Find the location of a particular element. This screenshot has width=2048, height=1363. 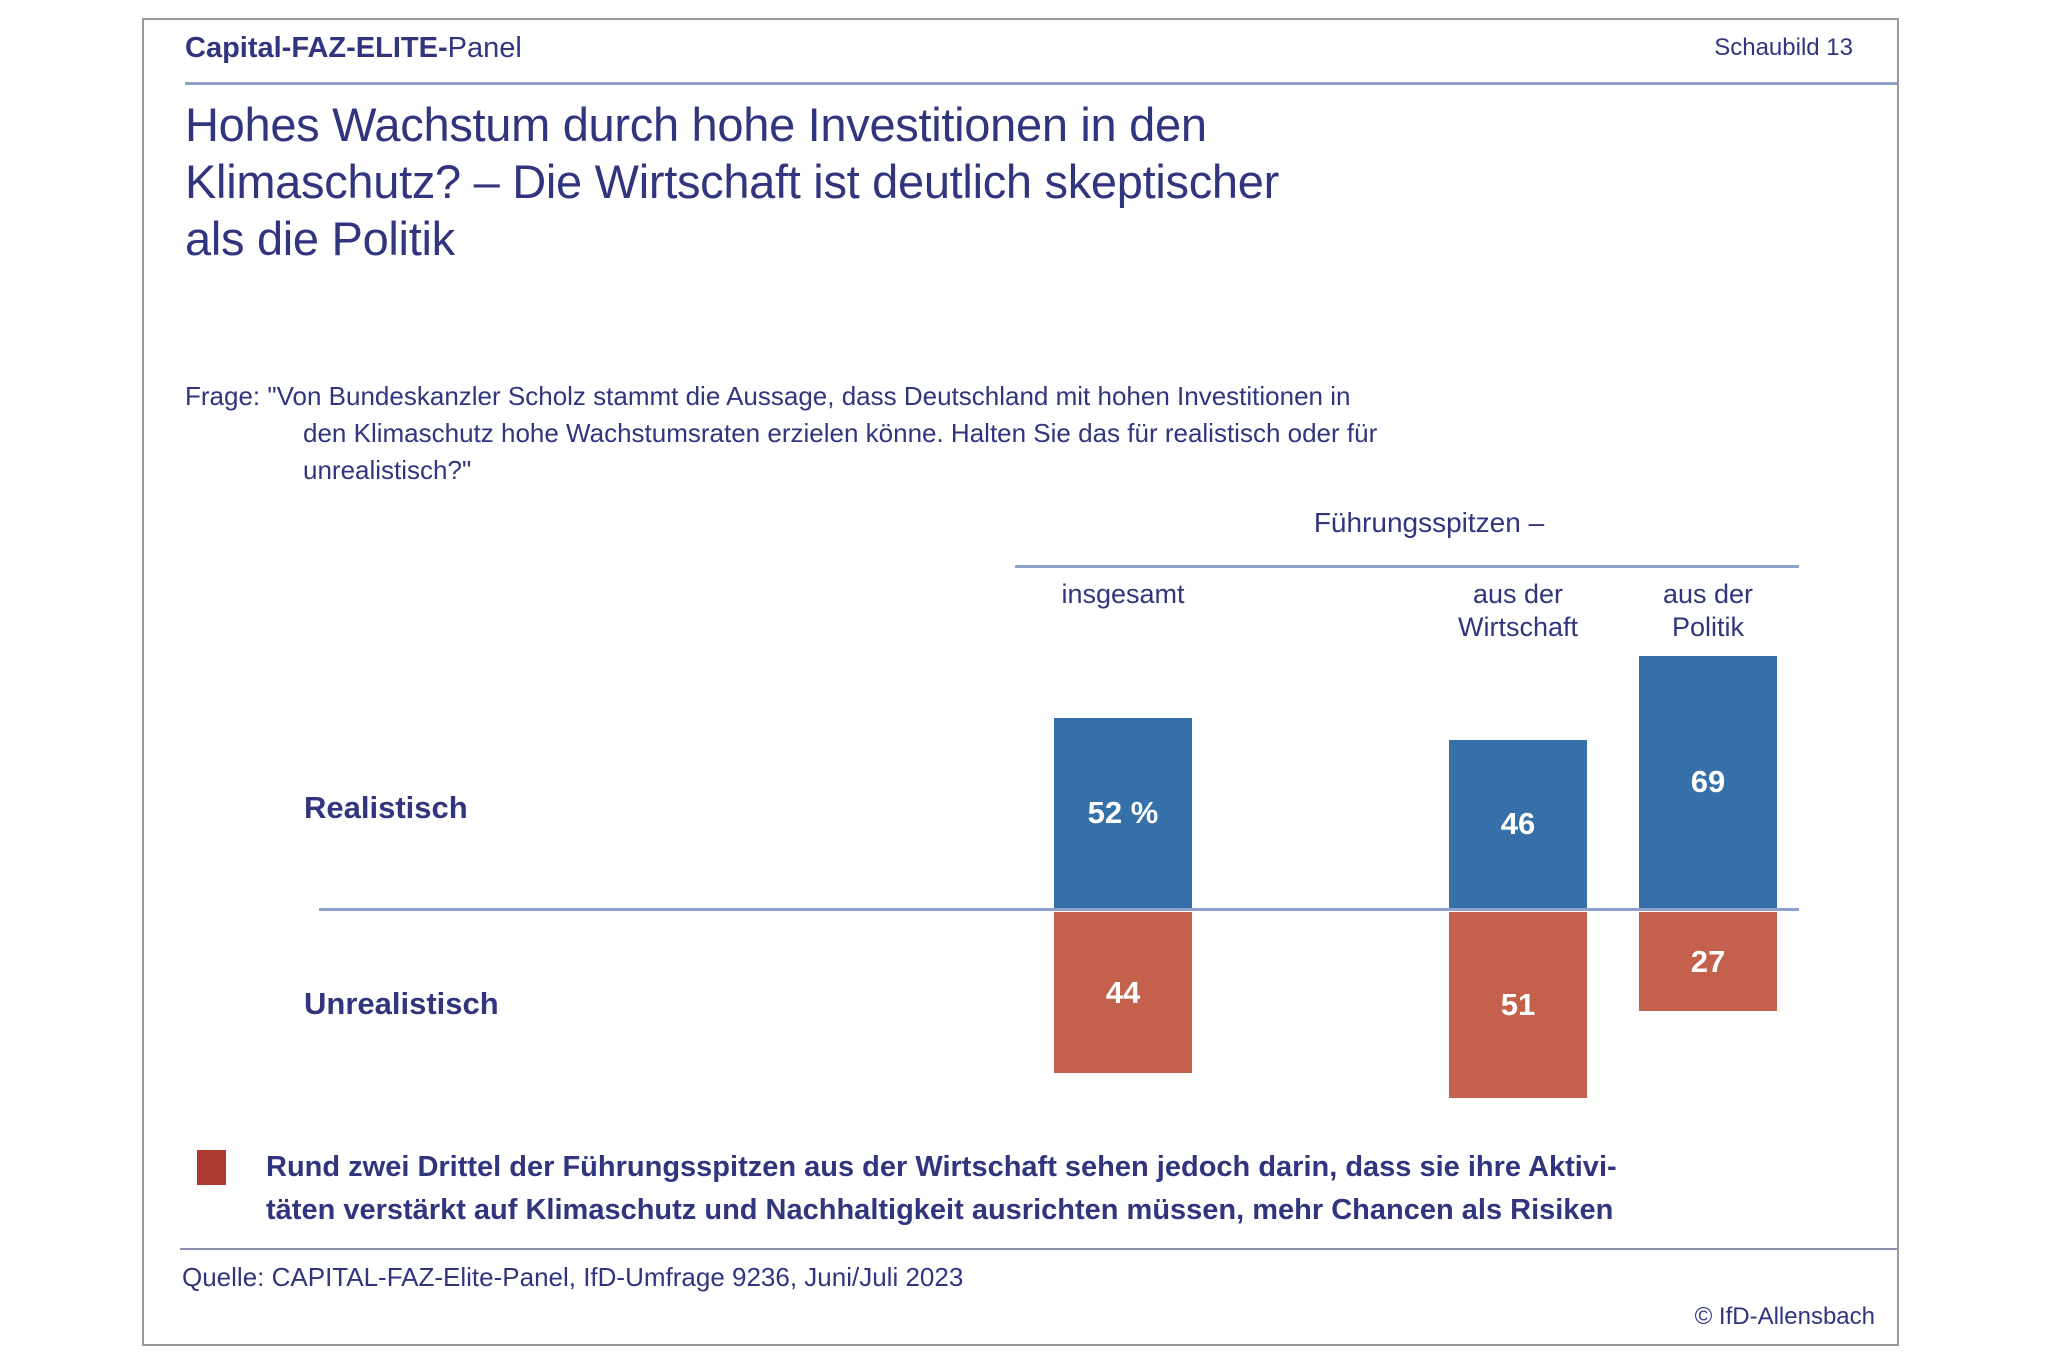

brand-regular-text: Panel is located at coordinates (484, 48).